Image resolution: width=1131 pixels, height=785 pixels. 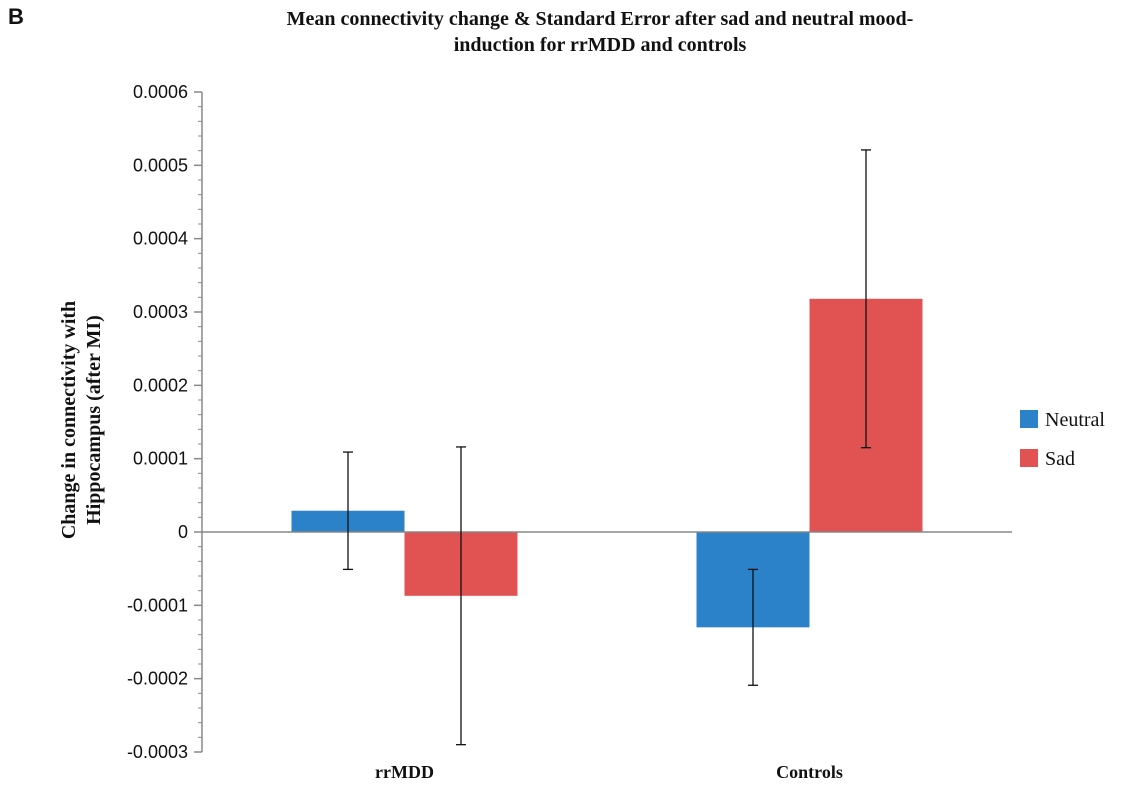 What do you see at coordinates (160, 165) in the screenshot?
I see `y-tick-label: 0.0005` at bounding box center [160, 165].